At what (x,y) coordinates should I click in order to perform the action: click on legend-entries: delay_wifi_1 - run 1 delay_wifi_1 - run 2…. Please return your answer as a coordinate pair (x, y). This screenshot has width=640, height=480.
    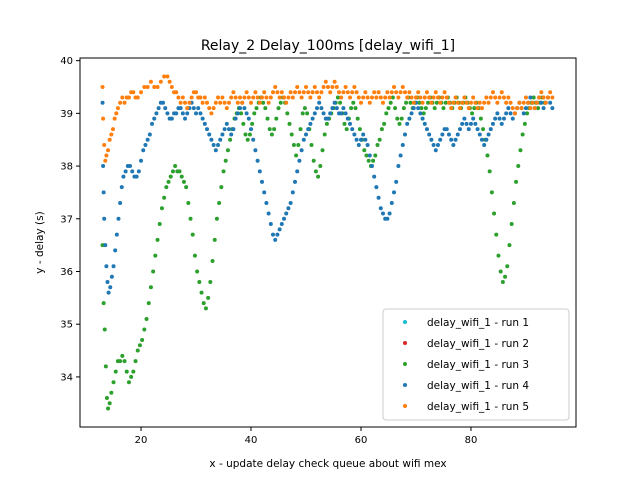
    Looking at the image, I should click on (466, 365).